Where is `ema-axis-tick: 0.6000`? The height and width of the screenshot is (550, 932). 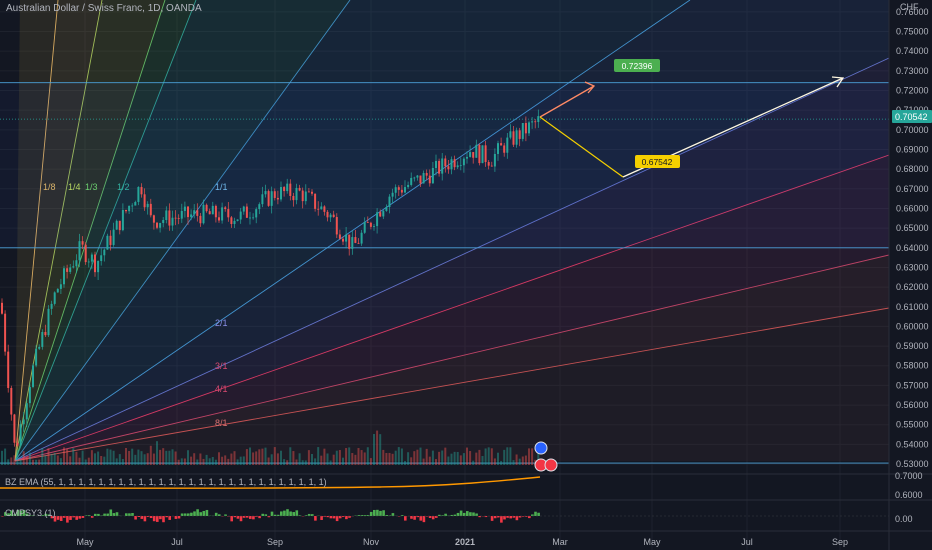 ema-axis-tick: 0.6000 is located at coordinates (909, 495).